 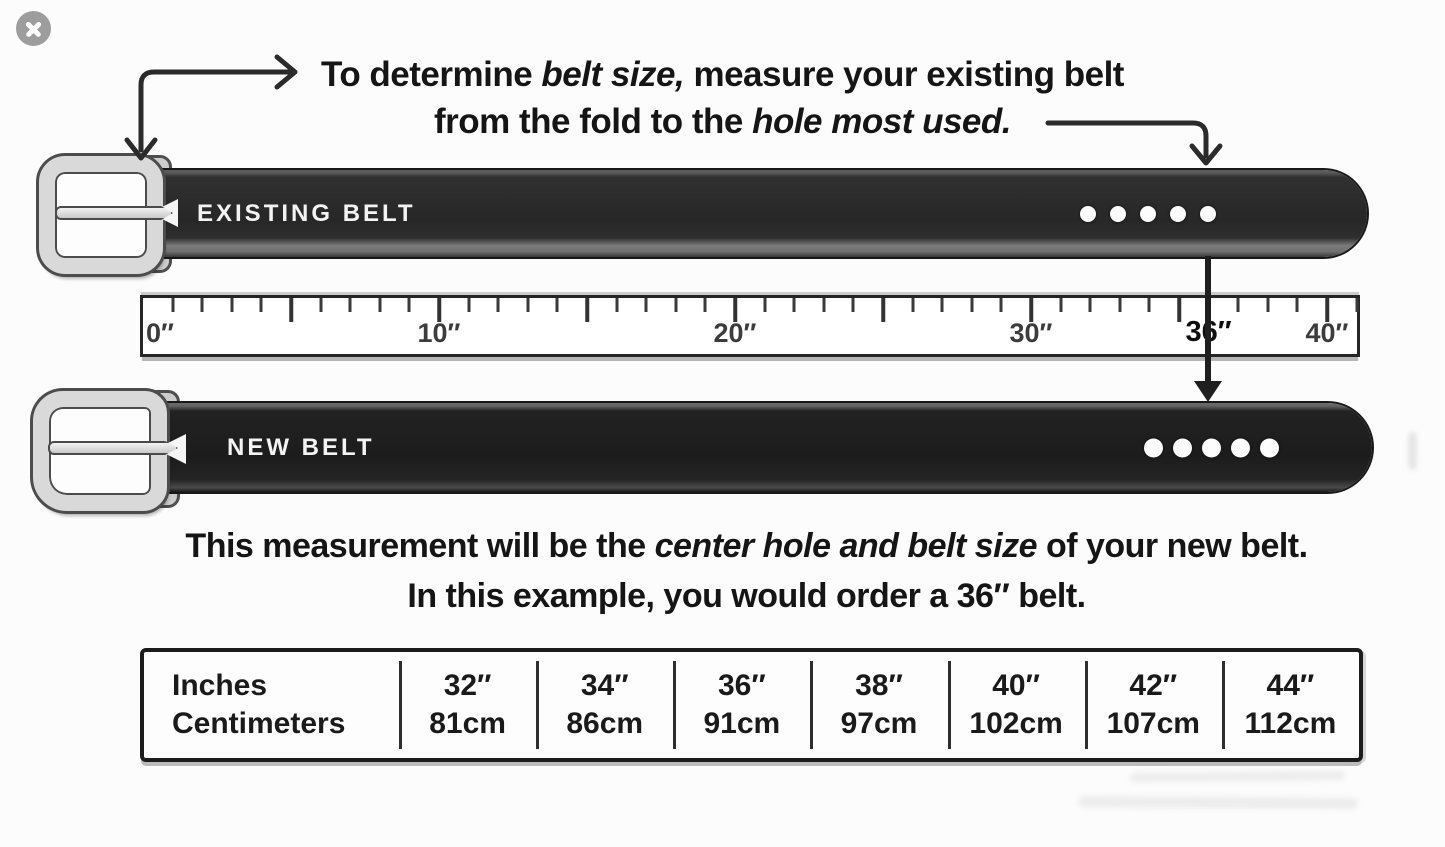 I want to click on centimeters-value: 97cm, so click(x=879, y=723).